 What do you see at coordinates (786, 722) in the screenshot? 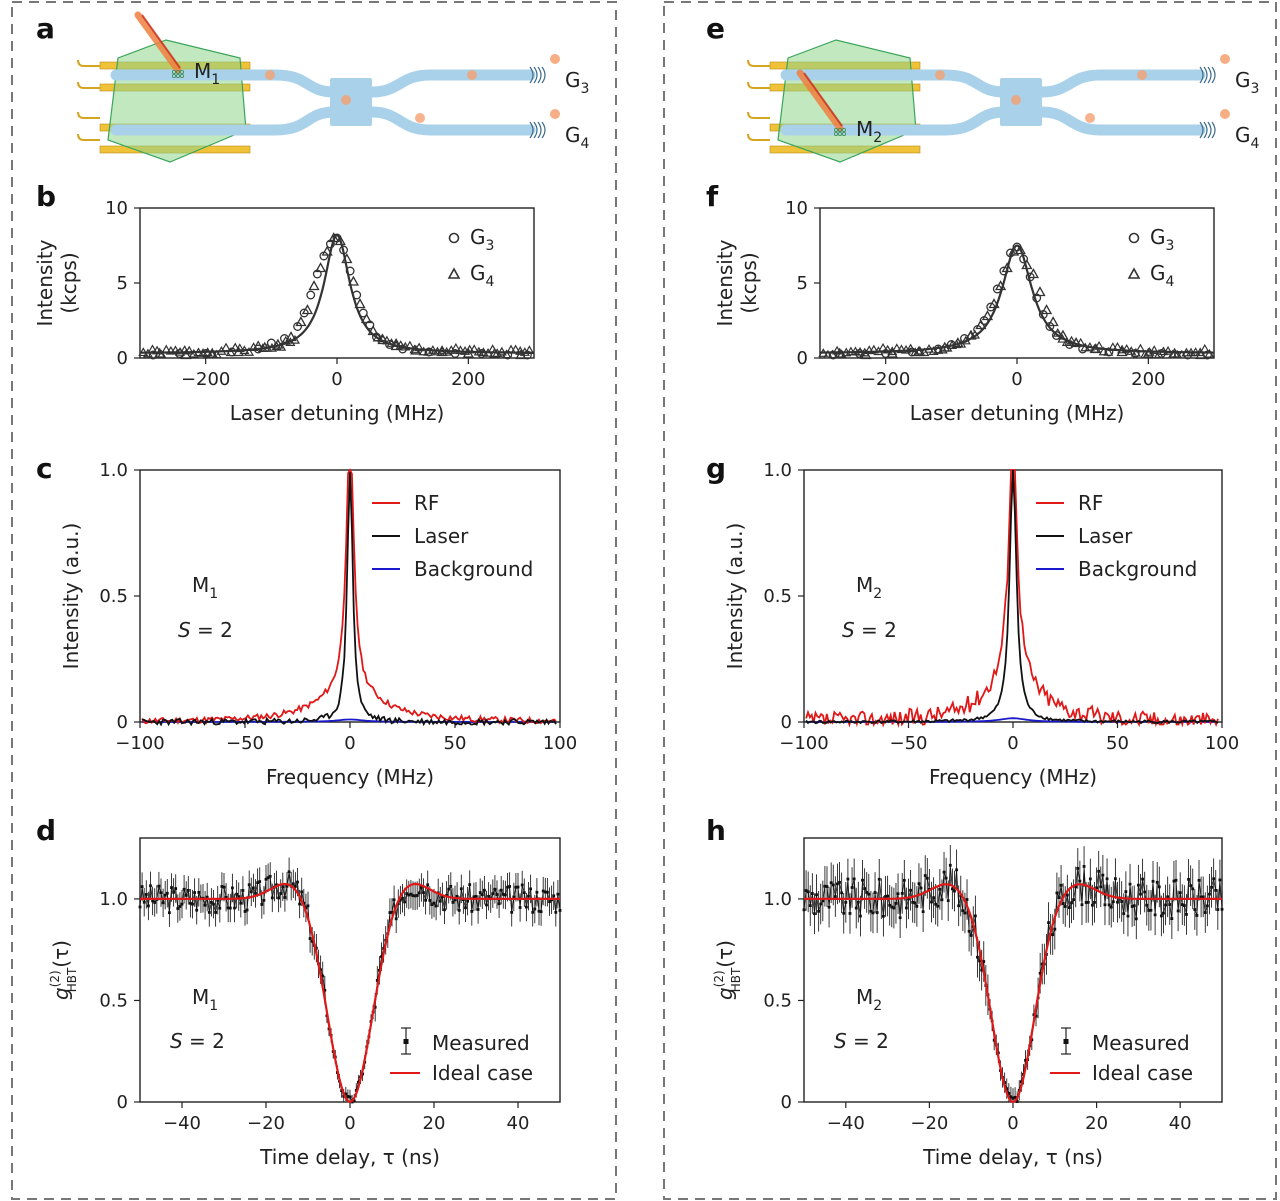
I see `y-tick-label-g: 0` at bounding box center [786, 722].